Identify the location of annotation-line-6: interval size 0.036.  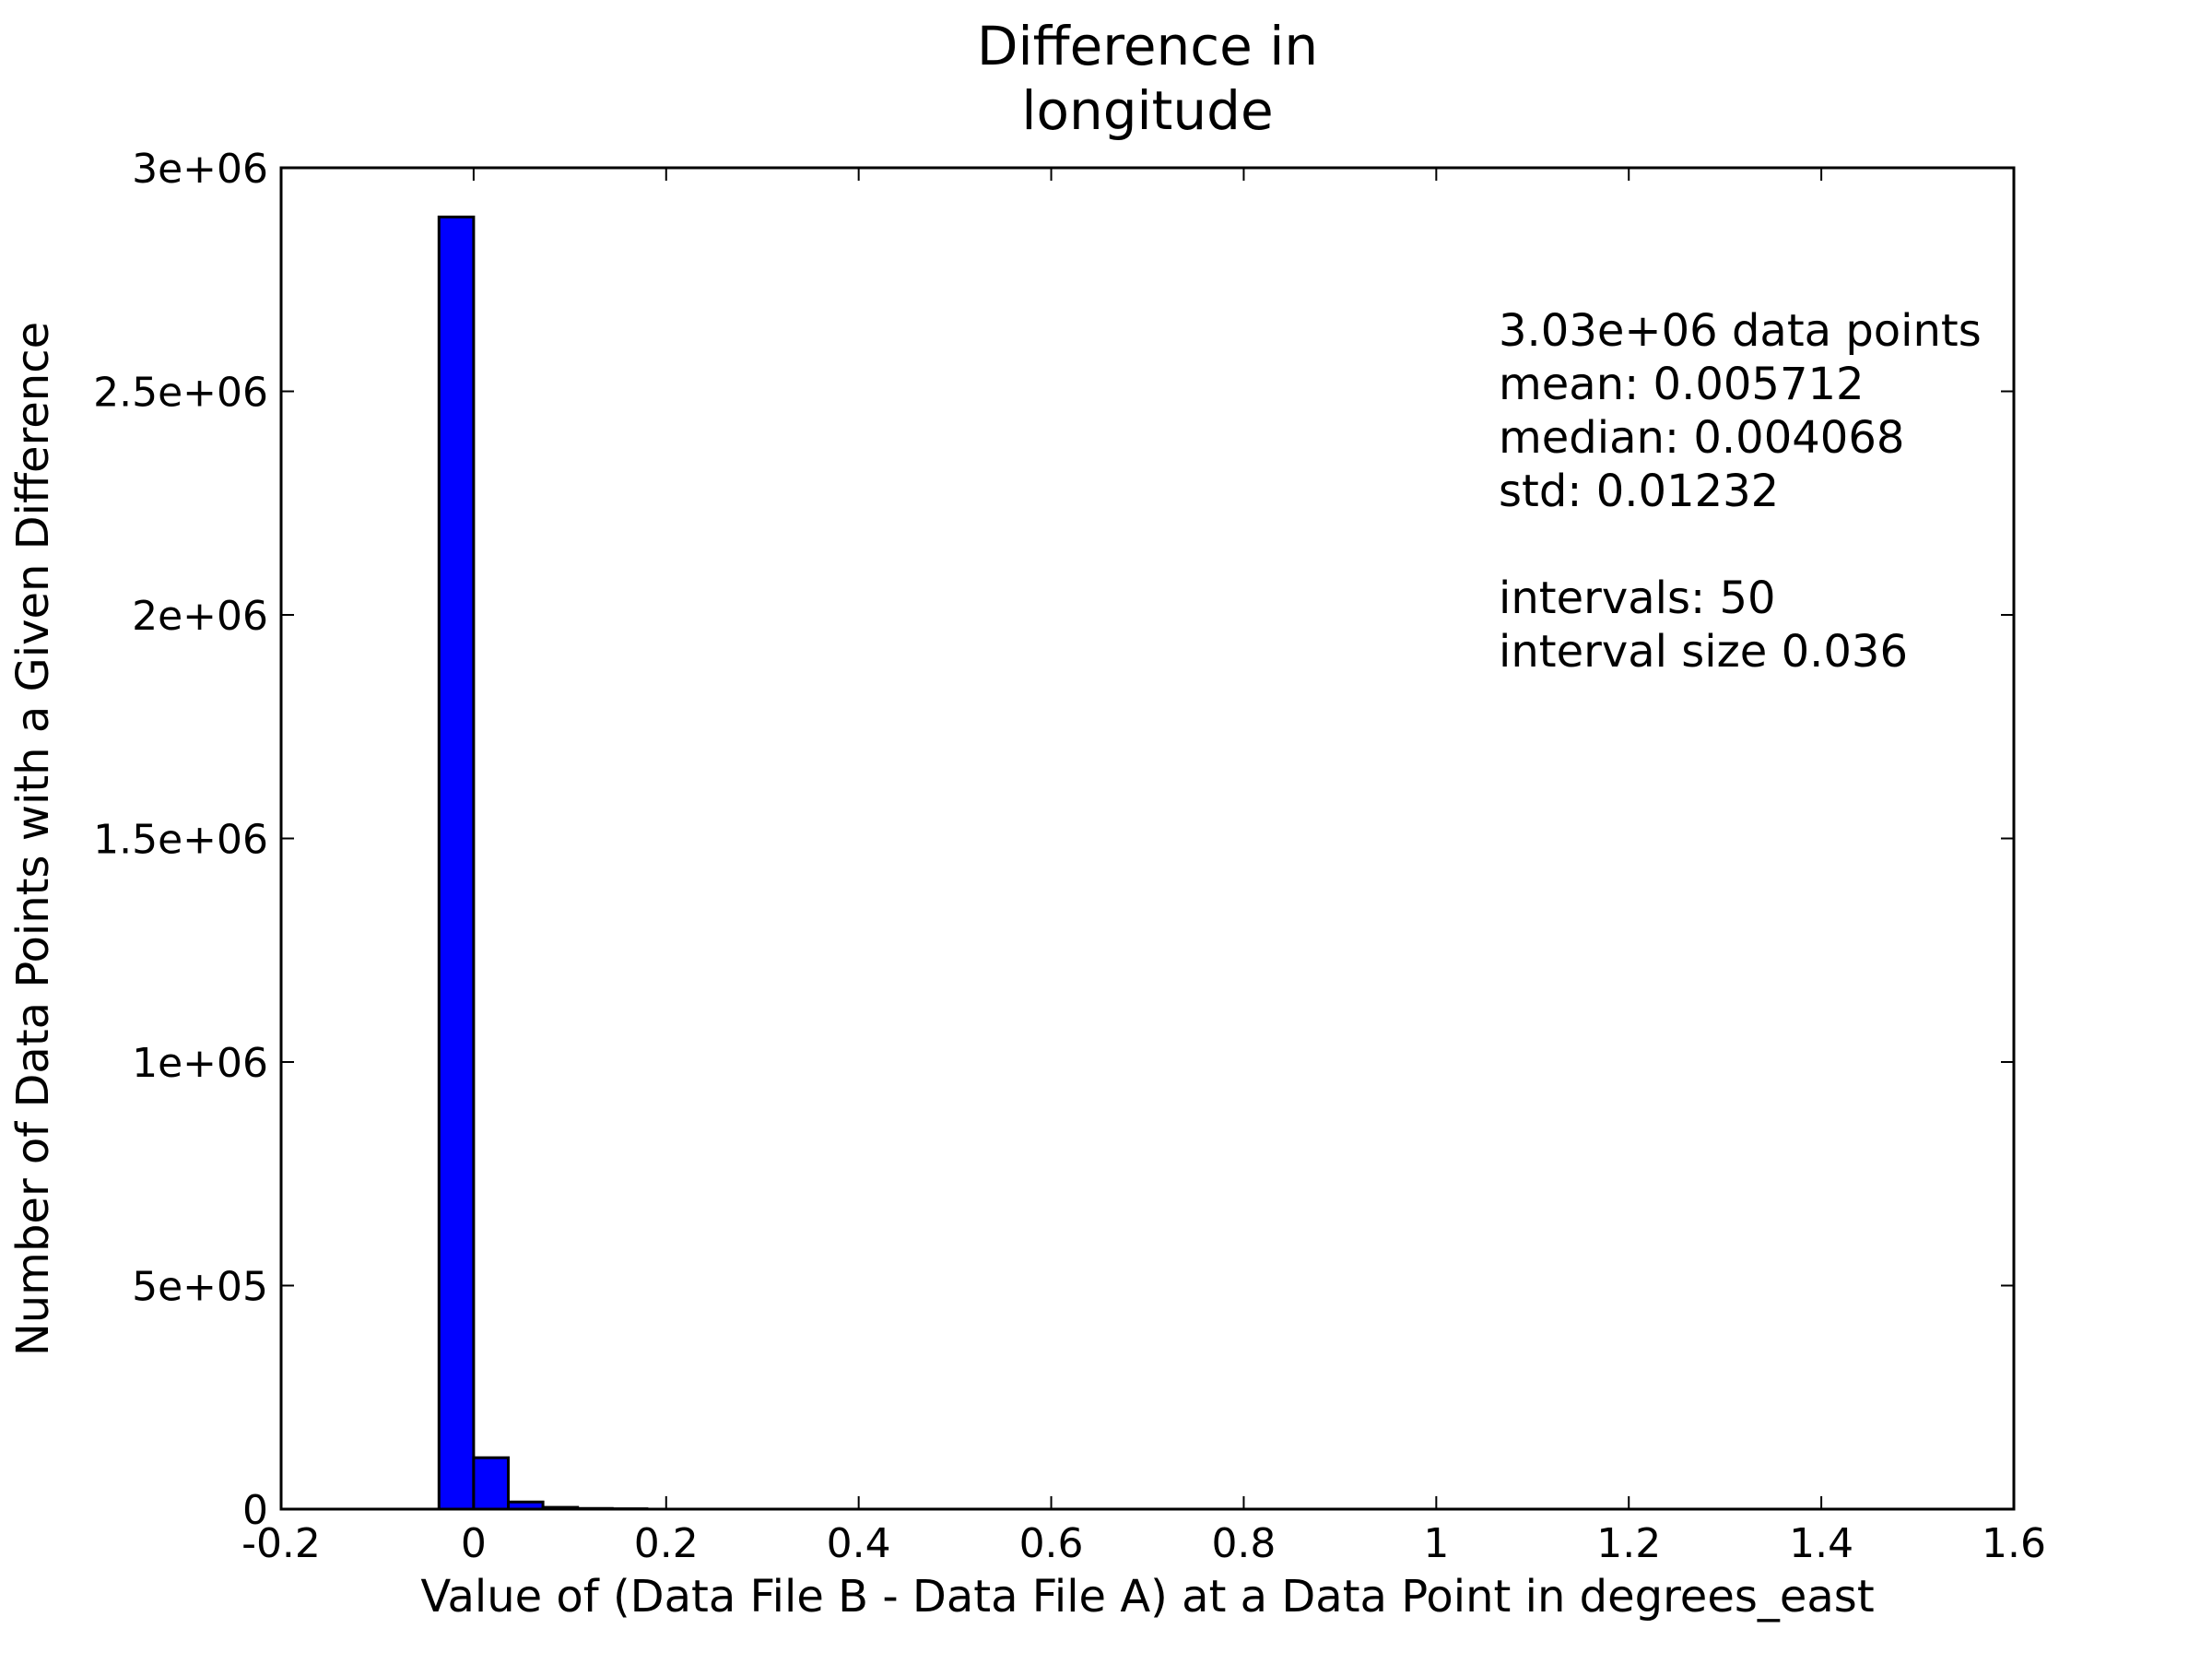
(1703, 652).